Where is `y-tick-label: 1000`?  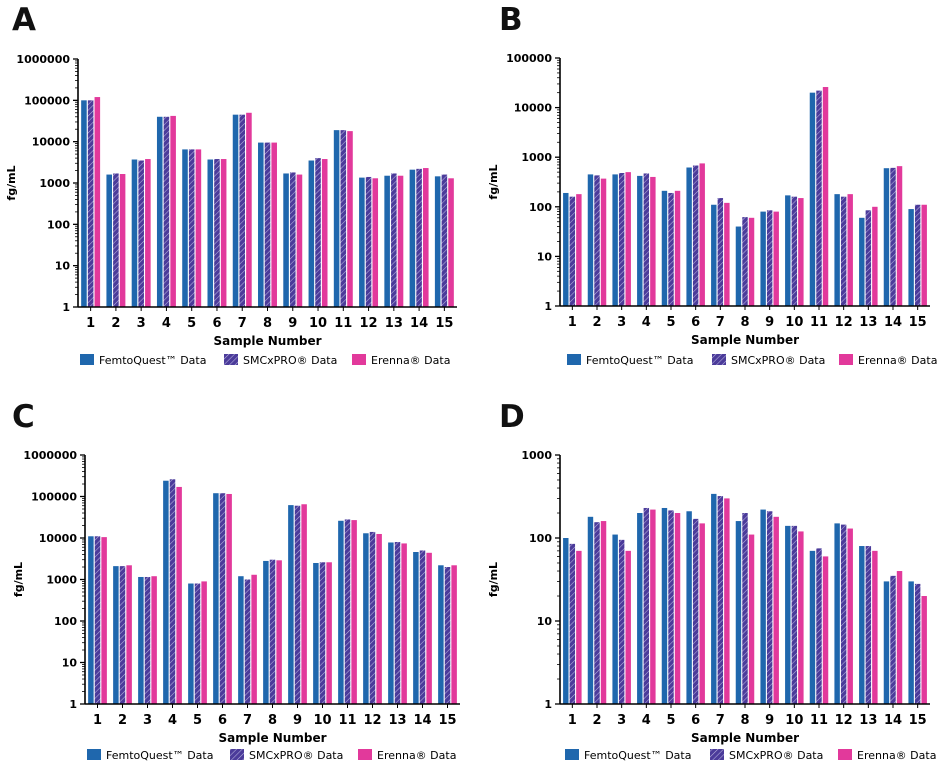 y-tick-label: 1000 is located at coordinates (536, 455).